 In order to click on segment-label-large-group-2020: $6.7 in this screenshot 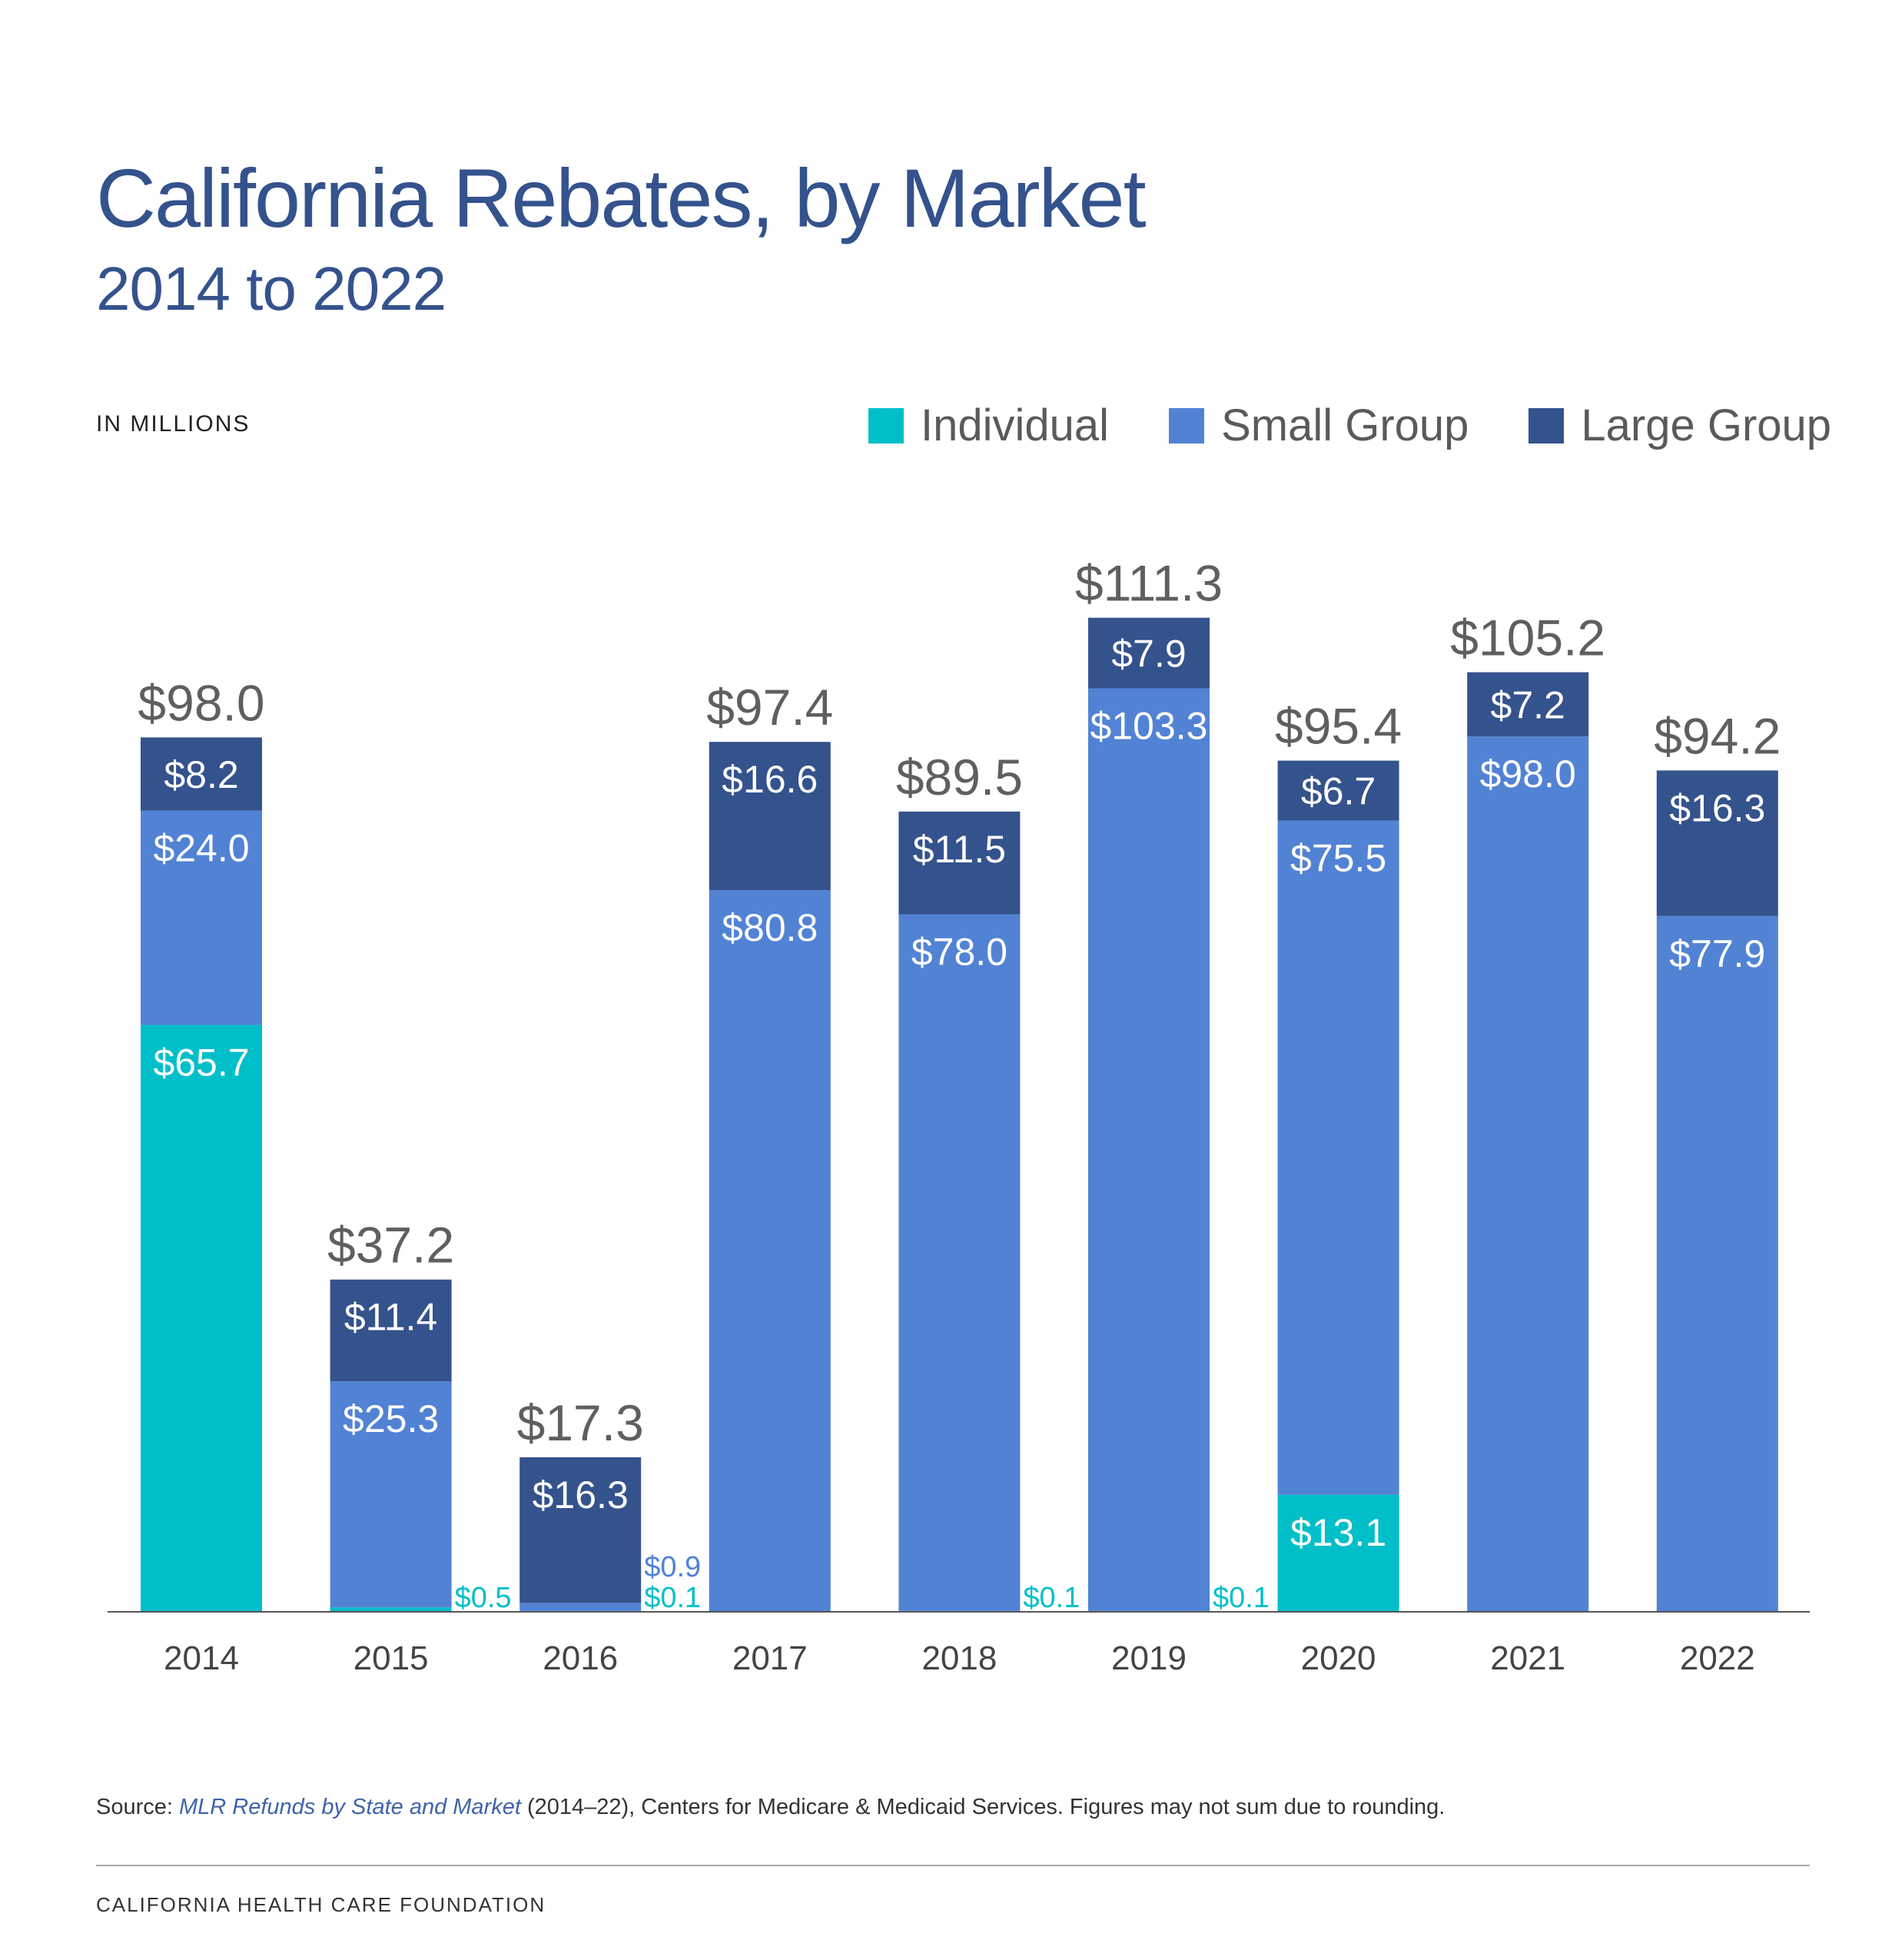, I will do `click(1338, 791)`.